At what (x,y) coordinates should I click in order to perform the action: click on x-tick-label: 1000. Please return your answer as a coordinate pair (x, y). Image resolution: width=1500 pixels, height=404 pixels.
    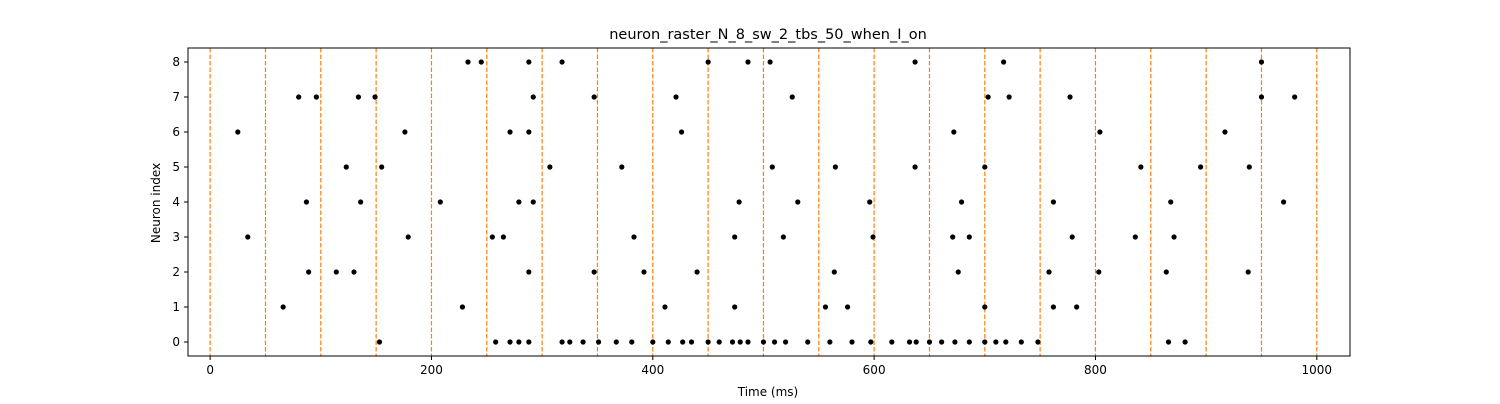
    Looking at the image, I should click on (1317, 370).